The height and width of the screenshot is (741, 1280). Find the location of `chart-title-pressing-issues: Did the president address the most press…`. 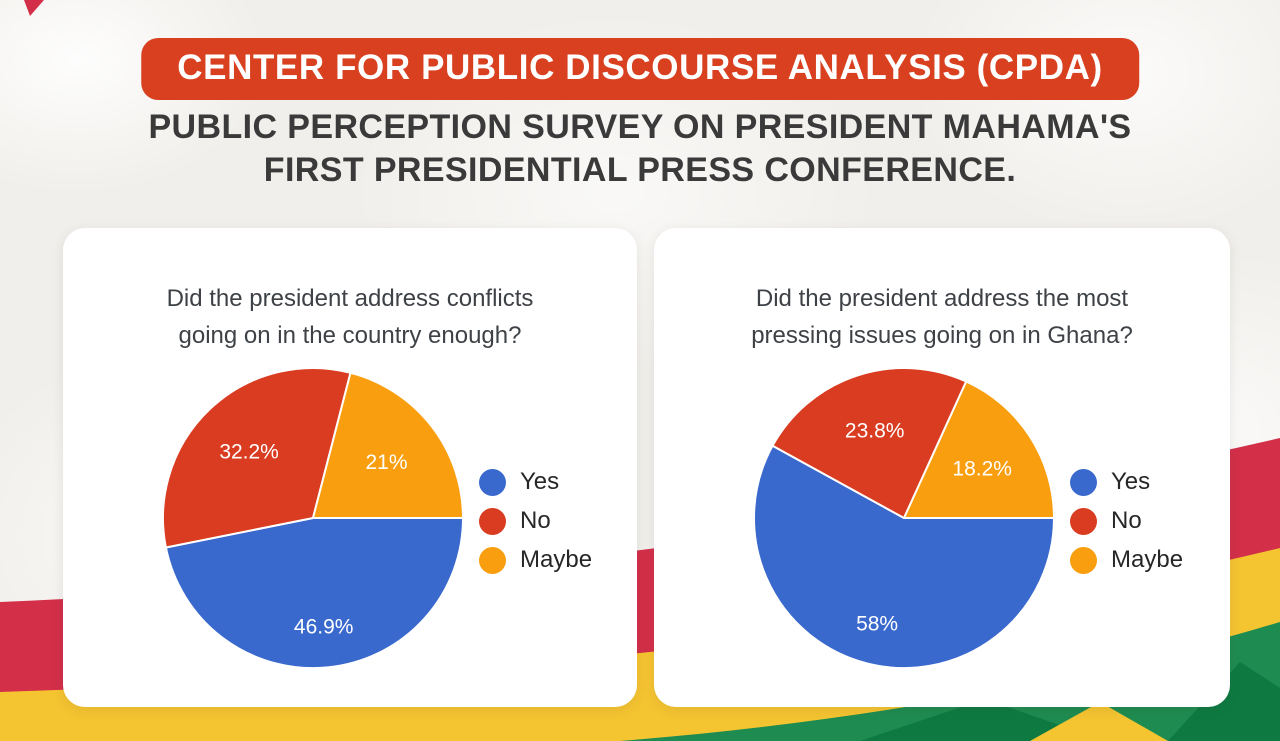

chart-title-pressing-issues: Did the president address the most press… is located at coordinates (942, 317).